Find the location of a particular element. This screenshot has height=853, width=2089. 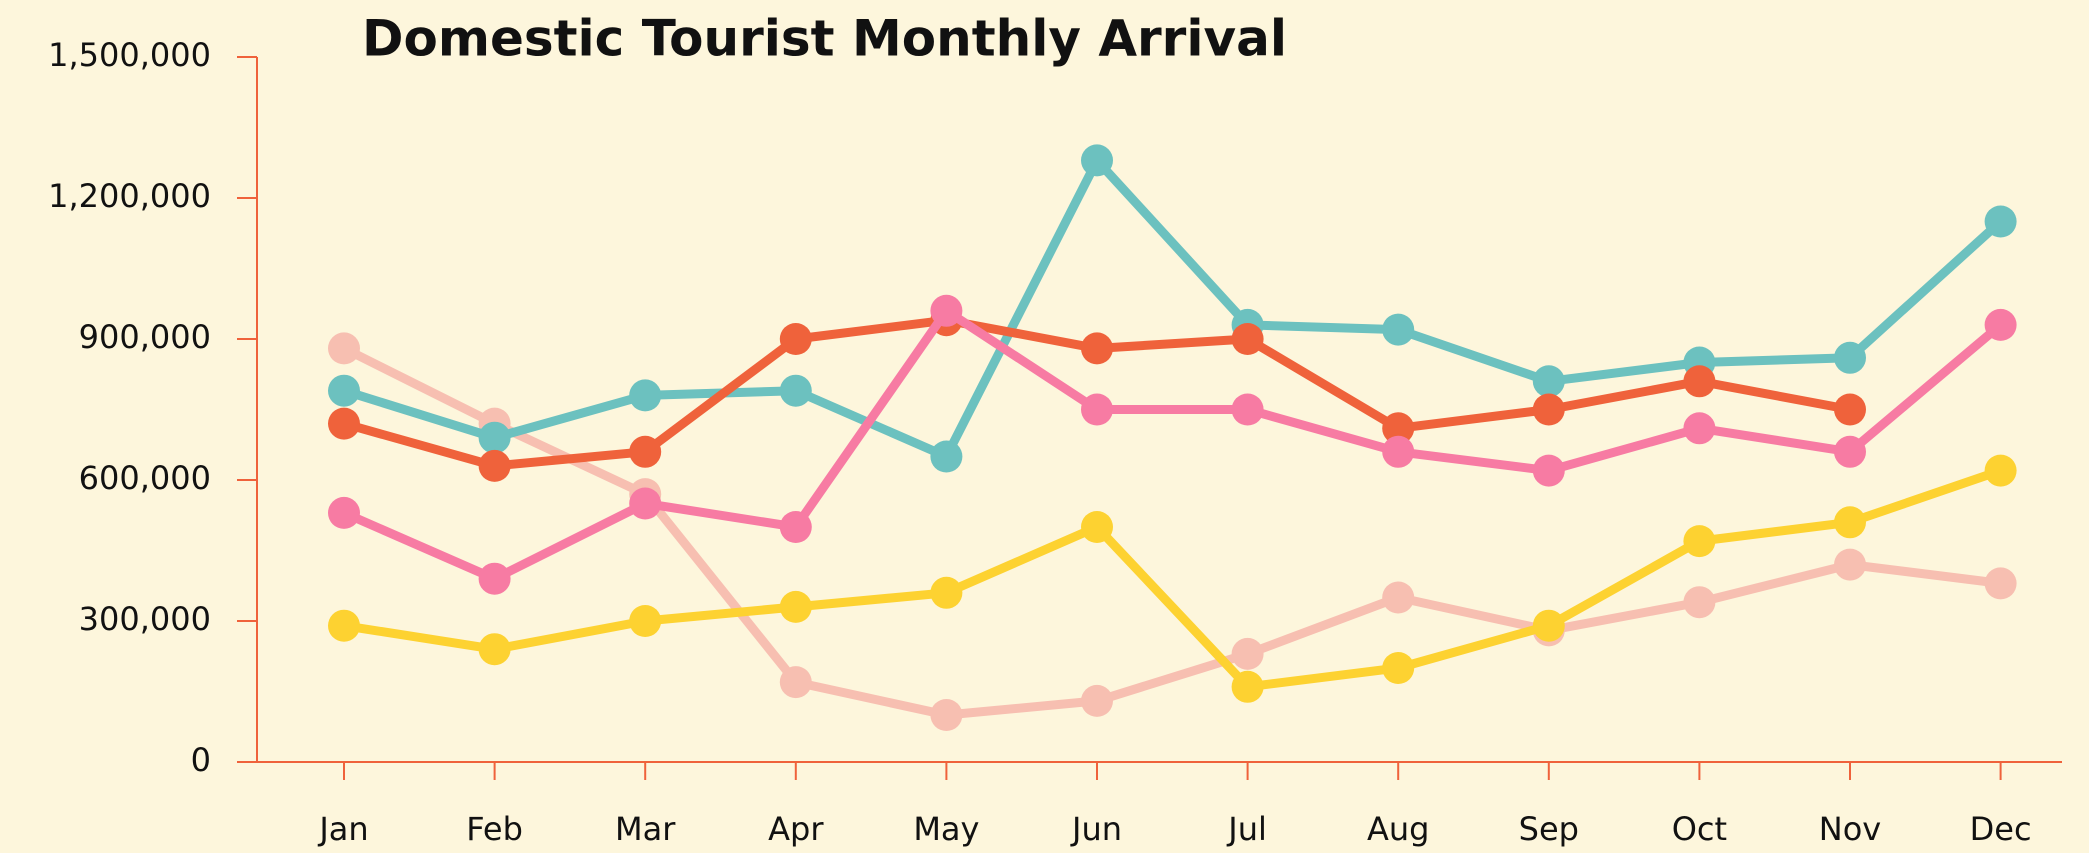

y-tick-label: 1,500,000 is located at coordinates (129, 55).